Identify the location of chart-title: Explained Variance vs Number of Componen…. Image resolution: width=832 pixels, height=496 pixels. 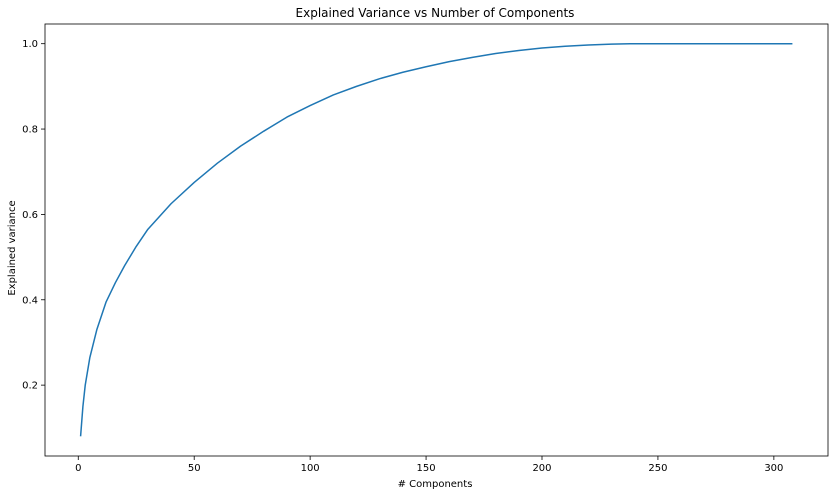
(435, 13).